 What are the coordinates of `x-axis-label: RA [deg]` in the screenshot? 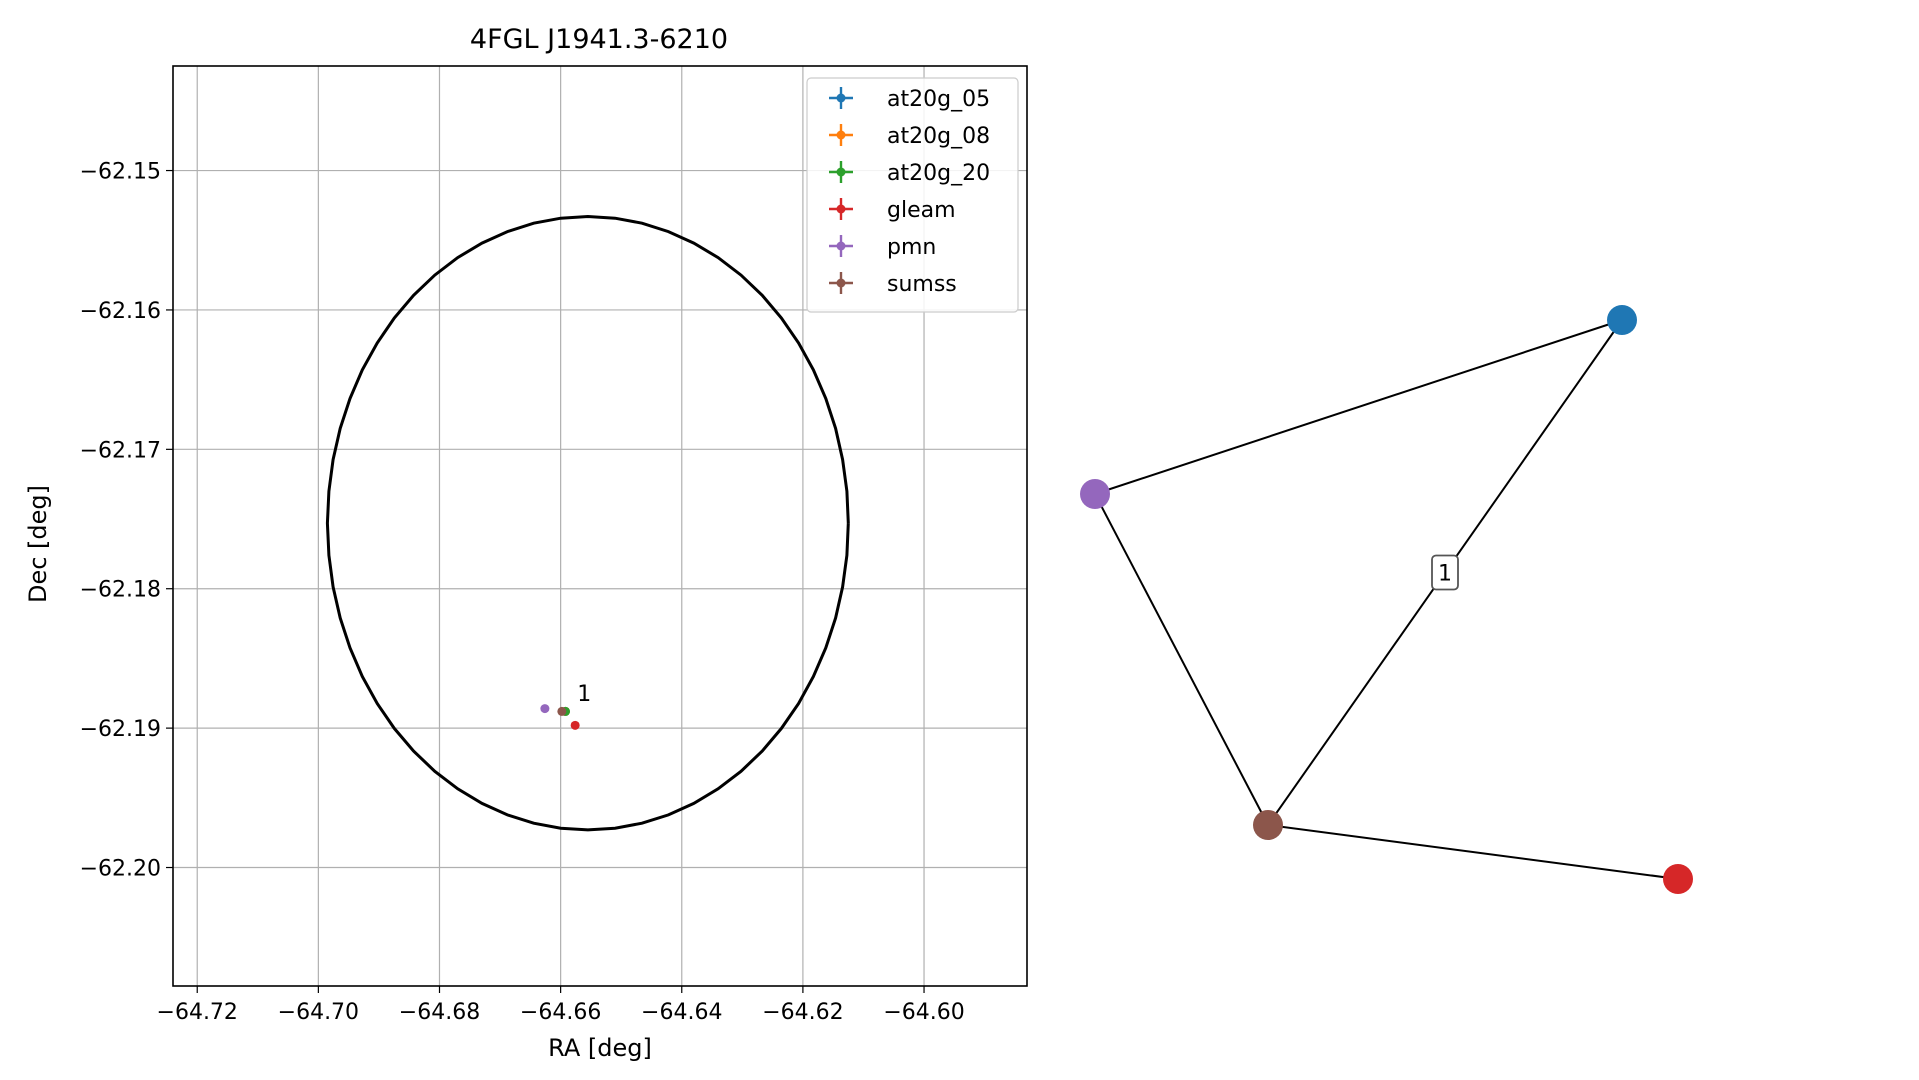 It's located at (600, 1048).